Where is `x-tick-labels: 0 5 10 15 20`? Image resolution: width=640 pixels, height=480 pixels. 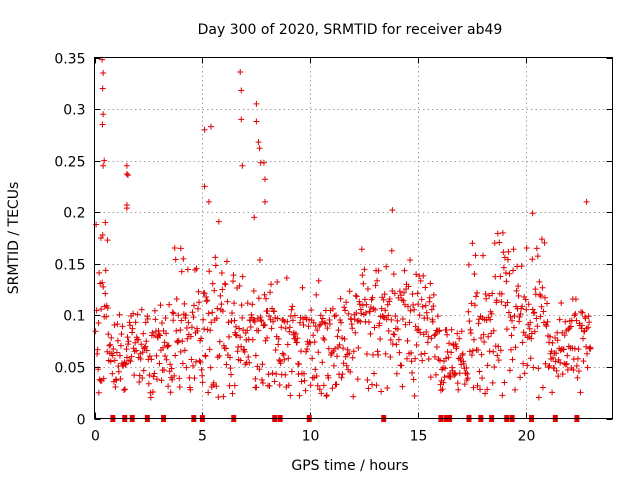
x-tick-labels: 0 5 10 15 20 is located at coordinates (313, 437).